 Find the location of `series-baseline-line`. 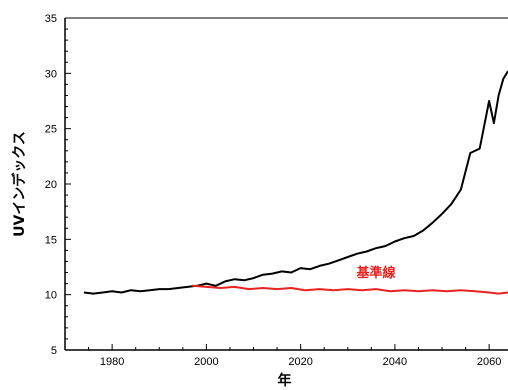

series-baseline-line is located at coordinates (350, 289).